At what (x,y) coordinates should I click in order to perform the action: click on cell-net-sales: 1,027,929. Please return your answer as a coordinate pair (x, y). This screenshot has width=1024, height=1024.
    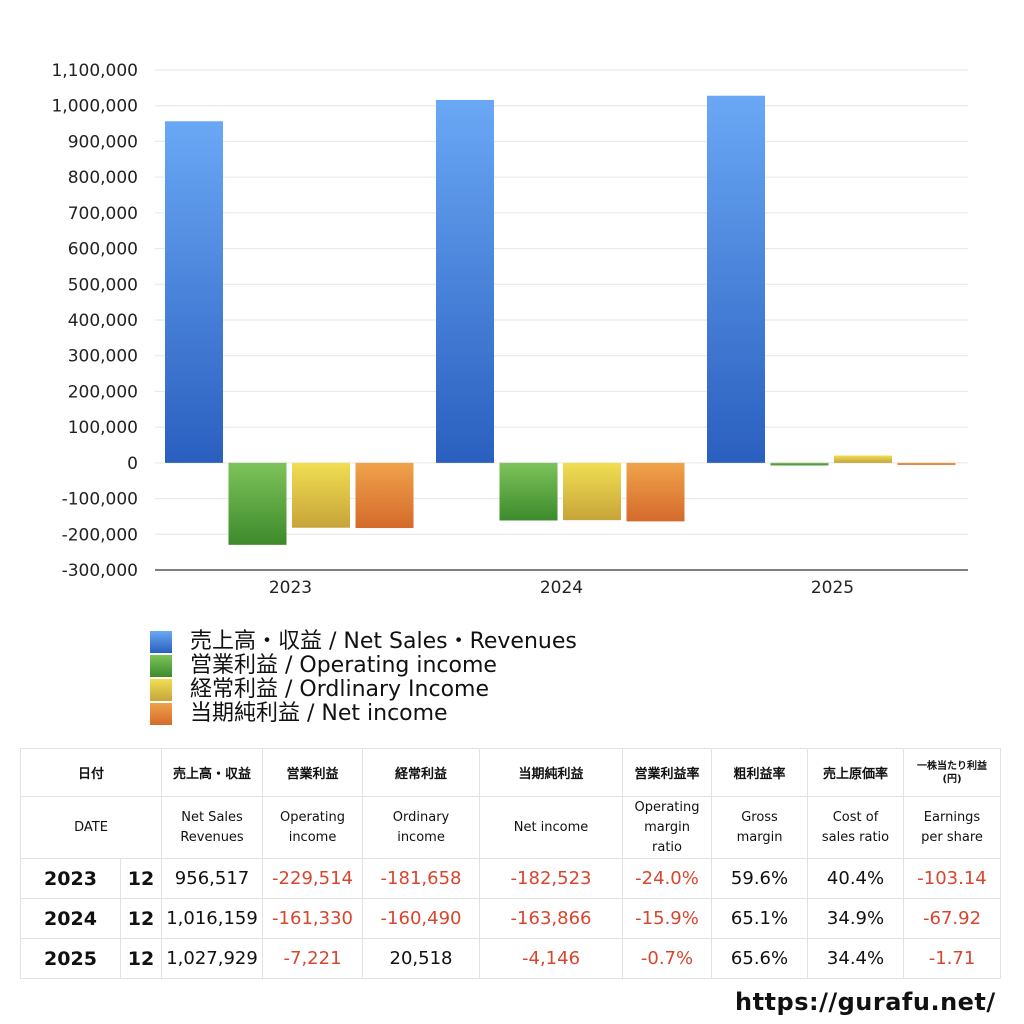
    Looking at the image, I should click on (212, 958).